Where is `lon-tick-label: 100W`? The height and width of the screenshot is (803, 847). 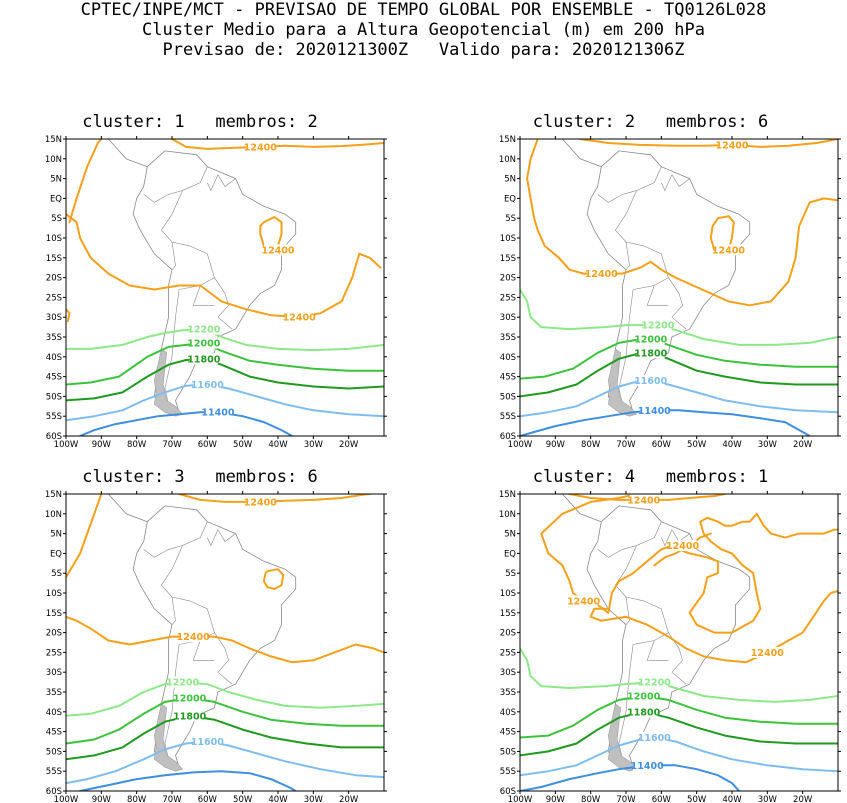 lon-tick-label: 100W is located at coordinates (66, 443).